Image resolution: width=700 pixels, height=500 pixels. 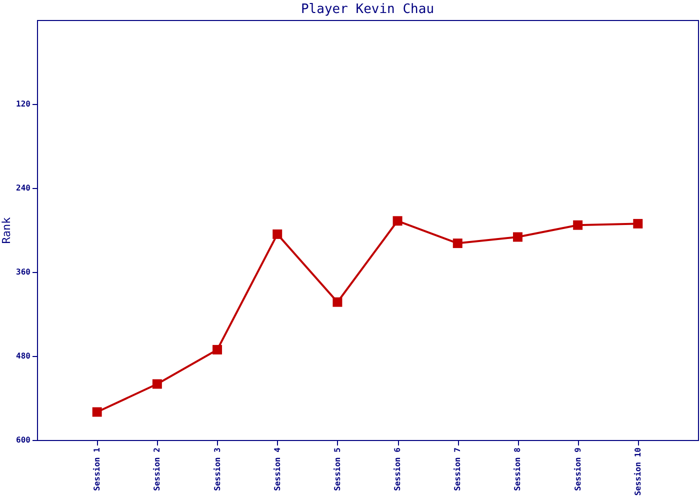 I want to click on x-tick-label: Session 2, so click(x=157, y=469).